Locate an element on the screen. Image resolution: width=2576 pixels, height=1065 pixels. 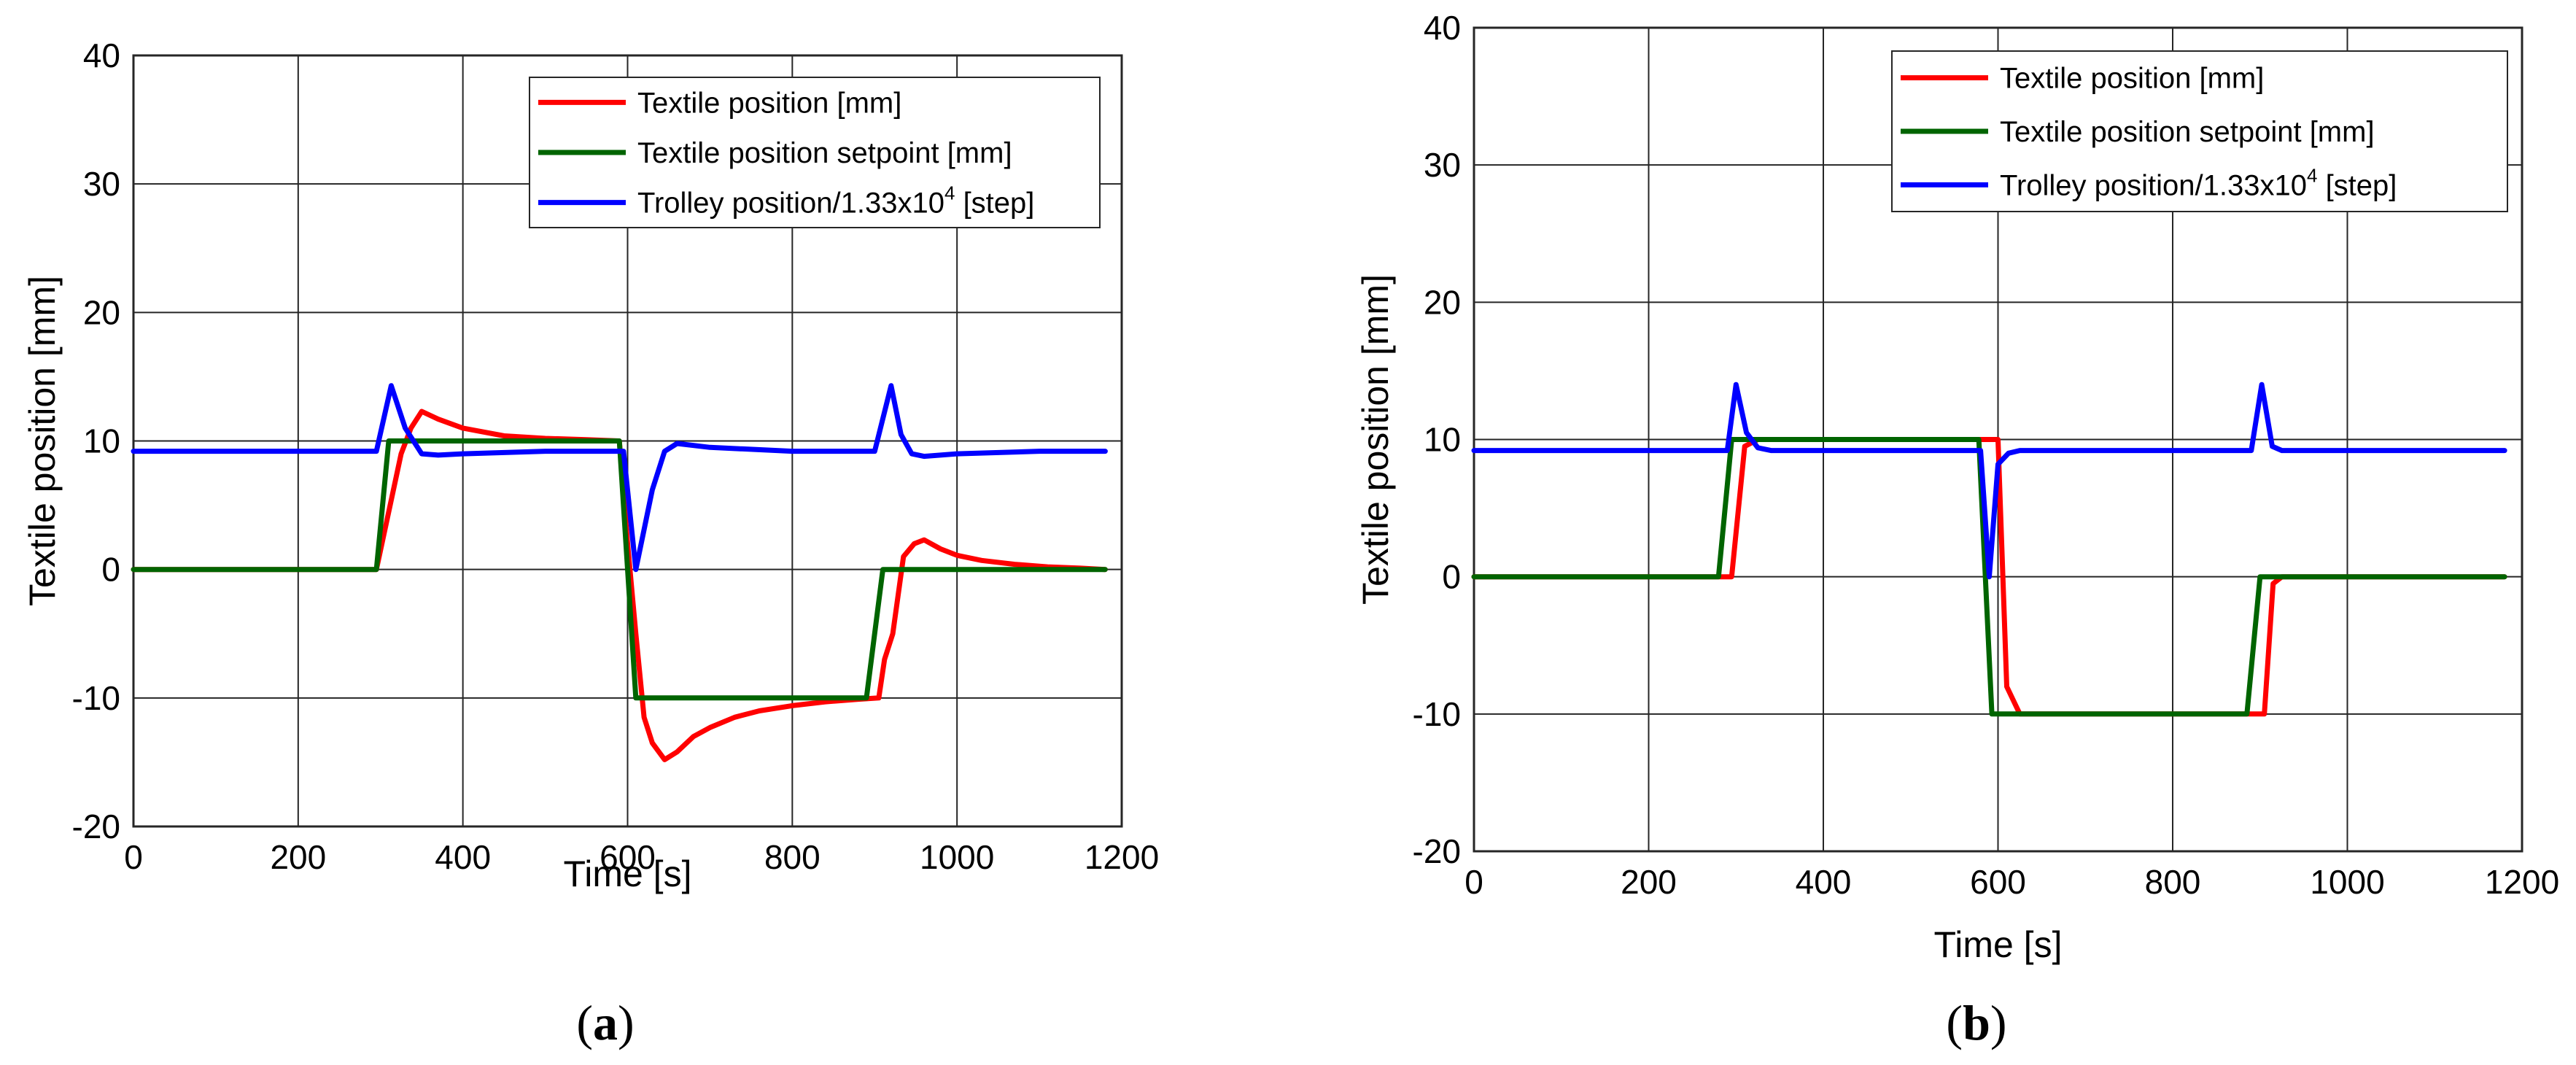
legend-box is located at coordinates (2199, 131).